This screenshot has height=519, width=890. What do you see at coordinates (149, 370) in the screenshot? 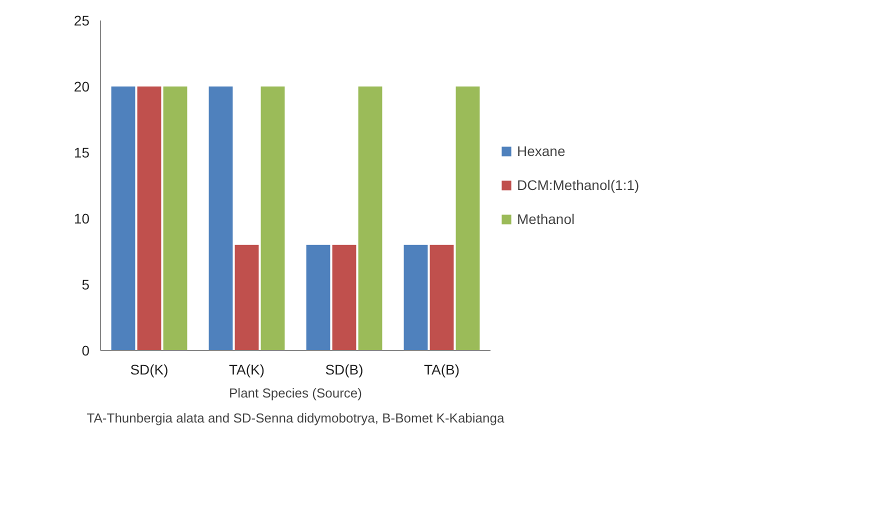
I see `x-tick-label: SD(K)` at bounding box center [149, 370].